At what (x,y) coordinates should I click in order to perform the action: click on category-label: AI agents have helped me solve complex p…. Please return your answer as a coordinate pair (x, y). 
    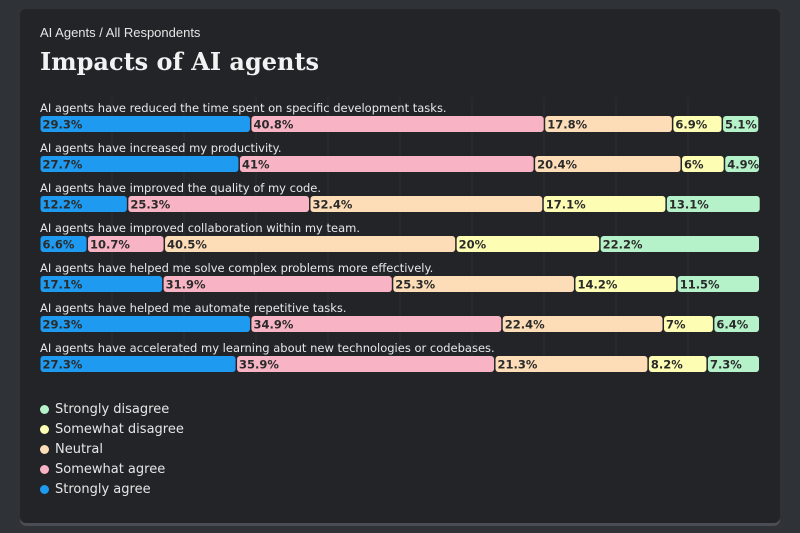
    Looking at the image, I should click on (236, 268).